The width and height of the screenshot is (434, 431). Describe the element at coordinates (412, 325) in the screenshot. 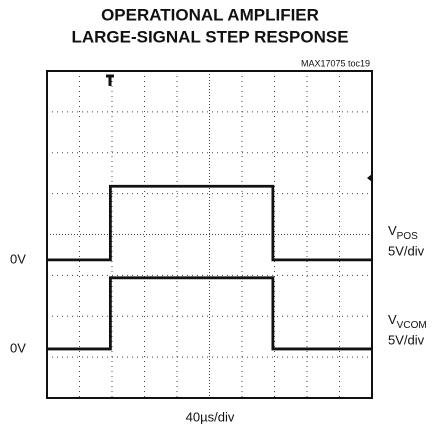

I see `label-subscript: VCOM` at that location.